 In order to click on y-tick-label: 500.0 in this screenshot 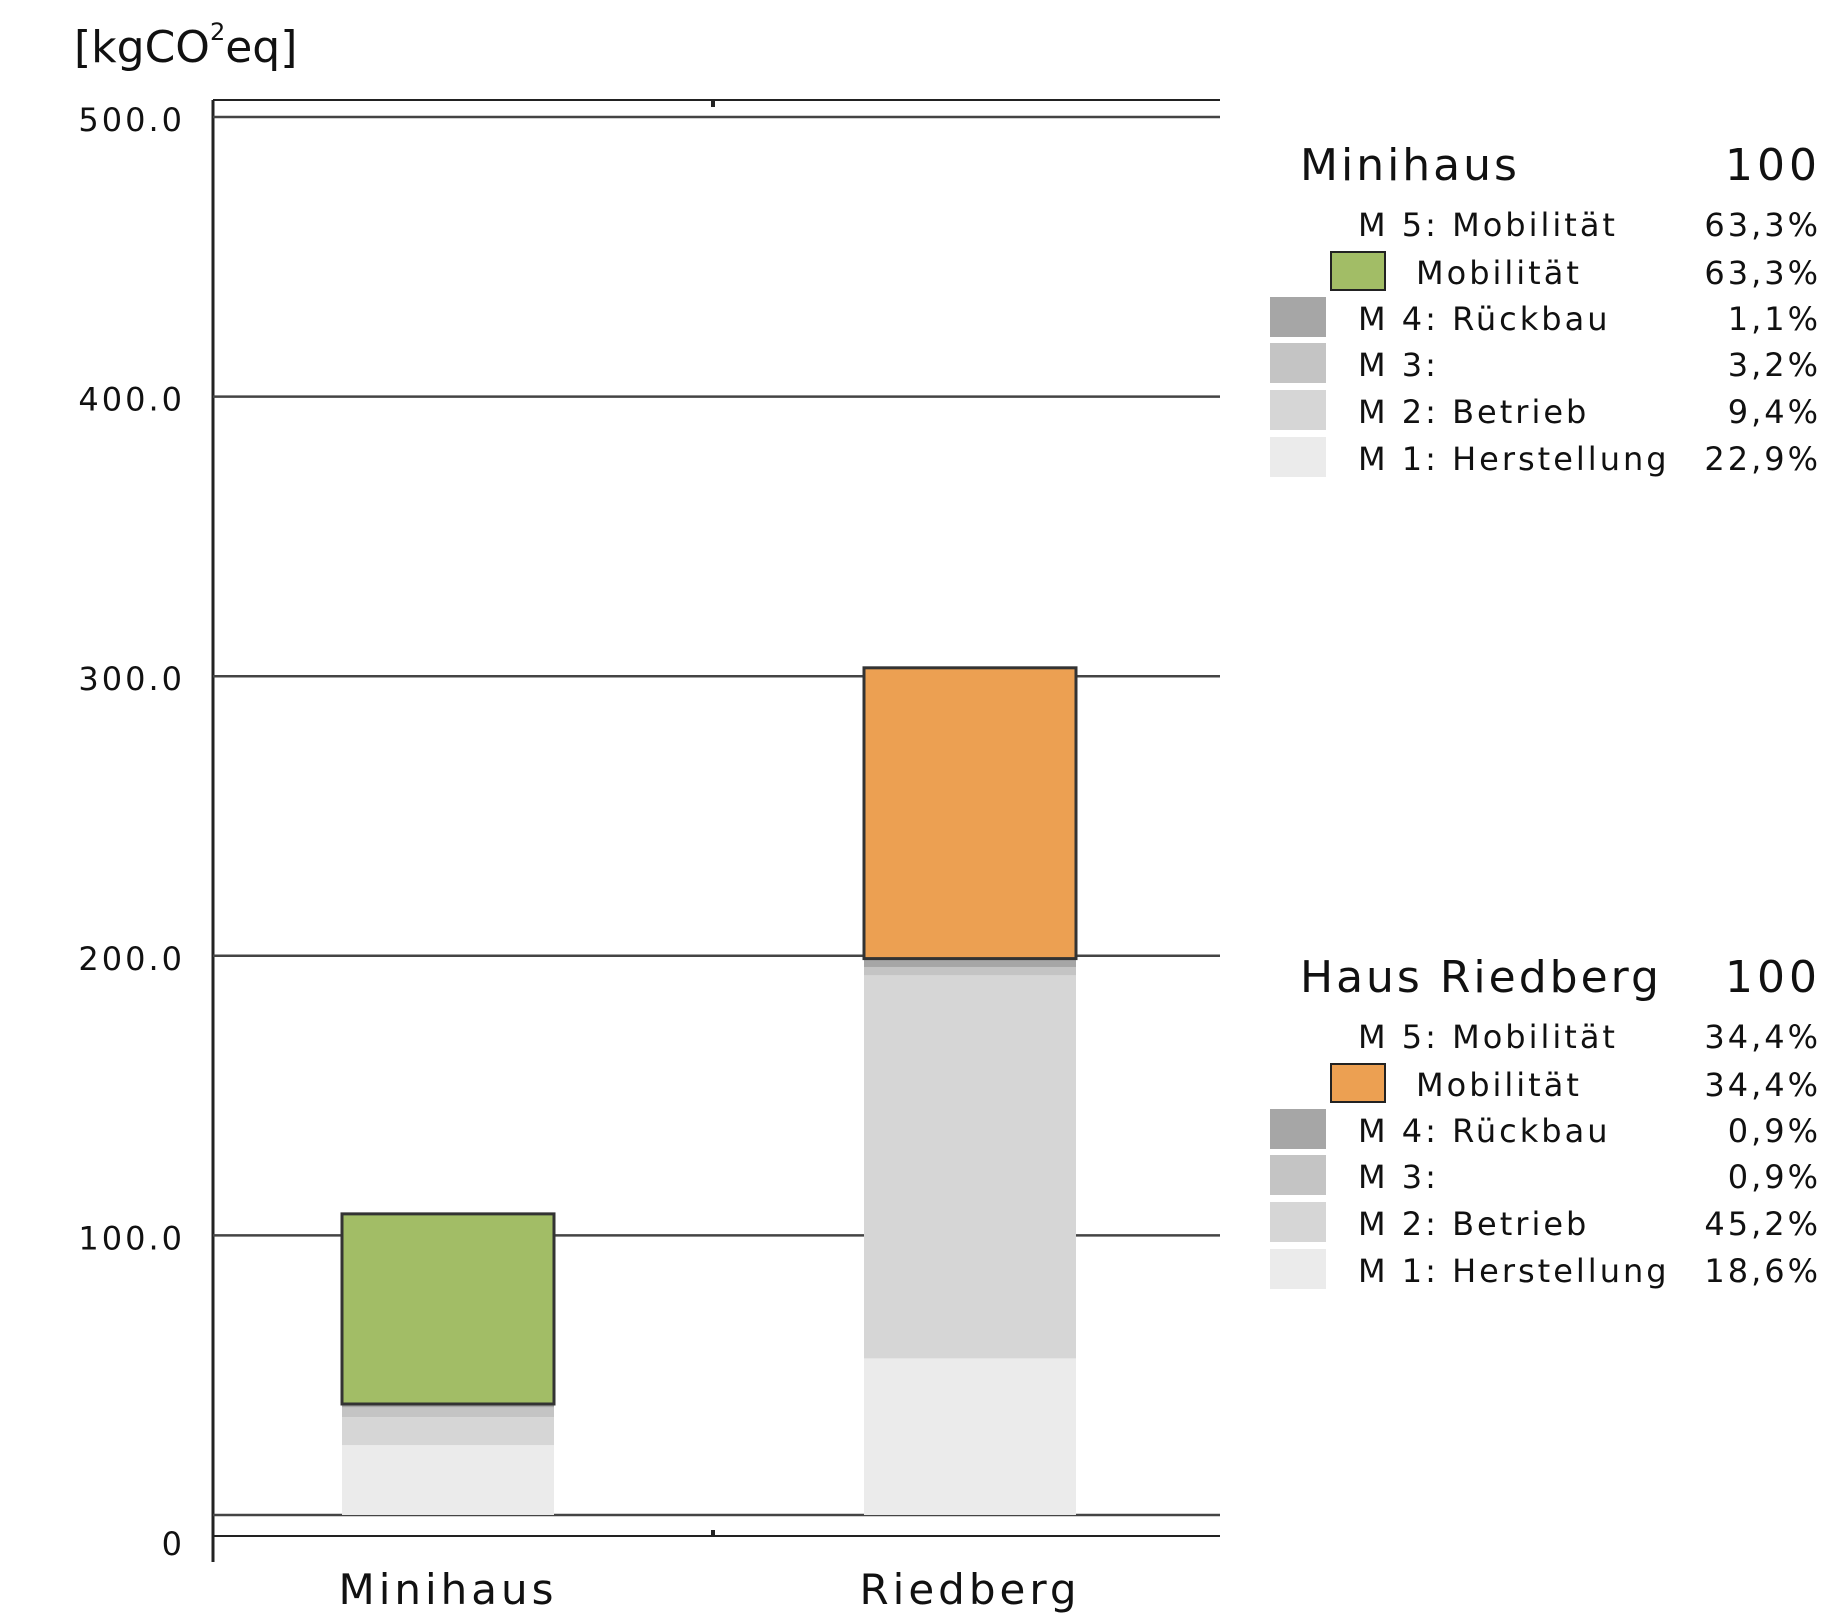, I will do `click(131, 120)`.